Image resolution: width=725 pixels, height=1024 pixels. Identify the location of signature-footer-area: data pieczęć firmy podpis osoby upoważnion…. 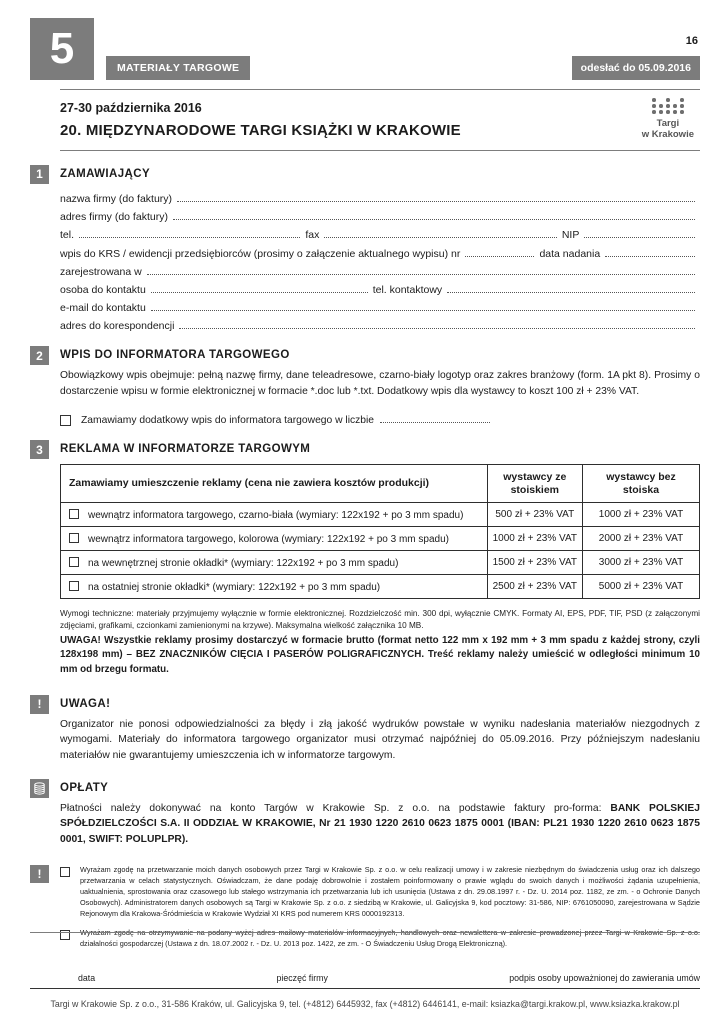
(365, 978).